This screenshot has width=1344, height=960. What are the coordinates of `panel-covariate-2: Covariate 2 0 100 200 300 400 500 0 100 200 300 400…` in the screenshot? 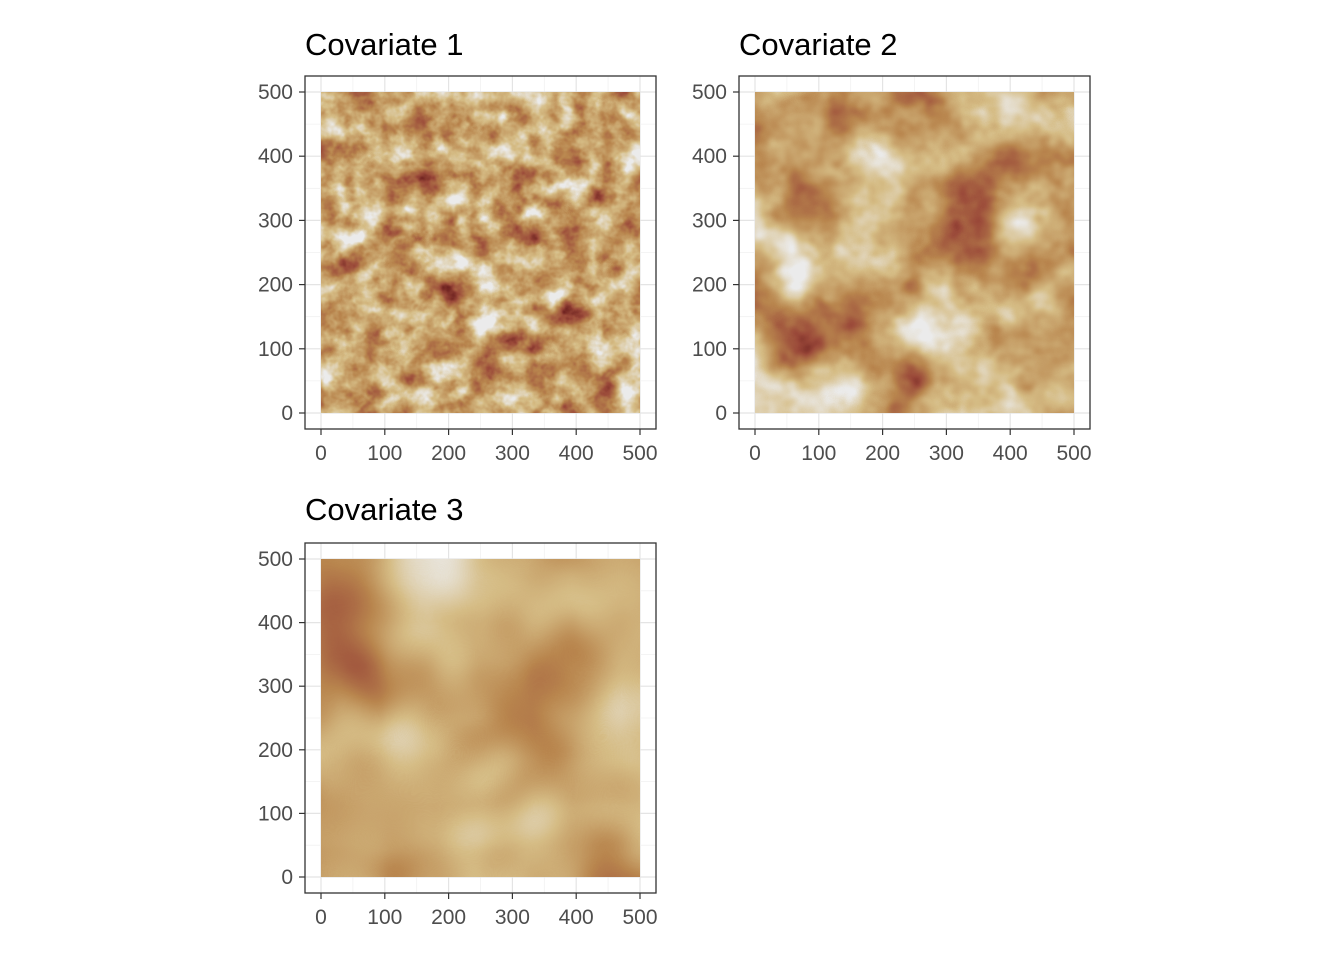 It's located at (892, 246).